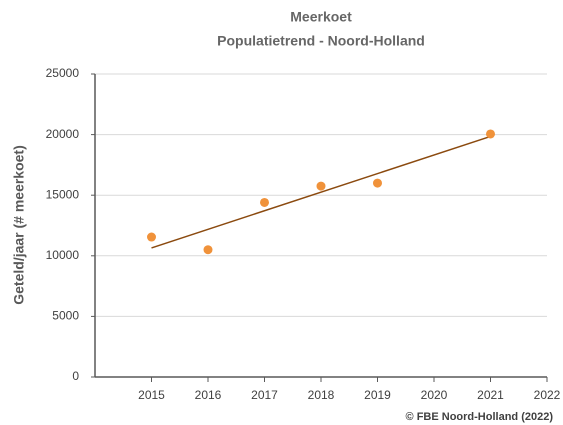  I want to click on x-tick-label: 2018, so click(321, 395).